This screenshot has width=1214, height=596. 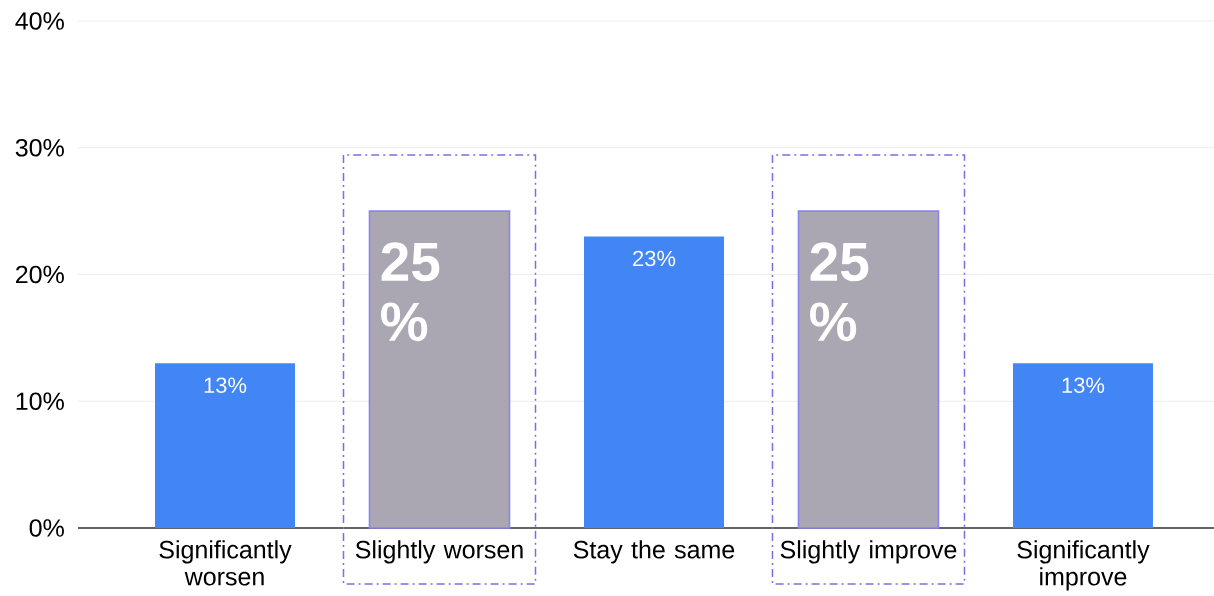 What do you see at coordinates (1083, 565) in the screenshot?
I see `x-tick-label: Significantly improve` at bounding box center [1083, 565].